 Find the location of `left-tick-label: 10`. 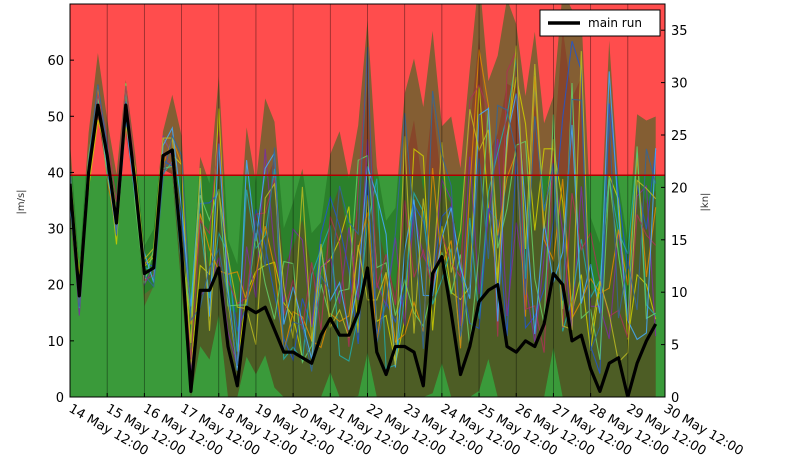

left-tick-label: 10 is located at coordinates (55, 342).